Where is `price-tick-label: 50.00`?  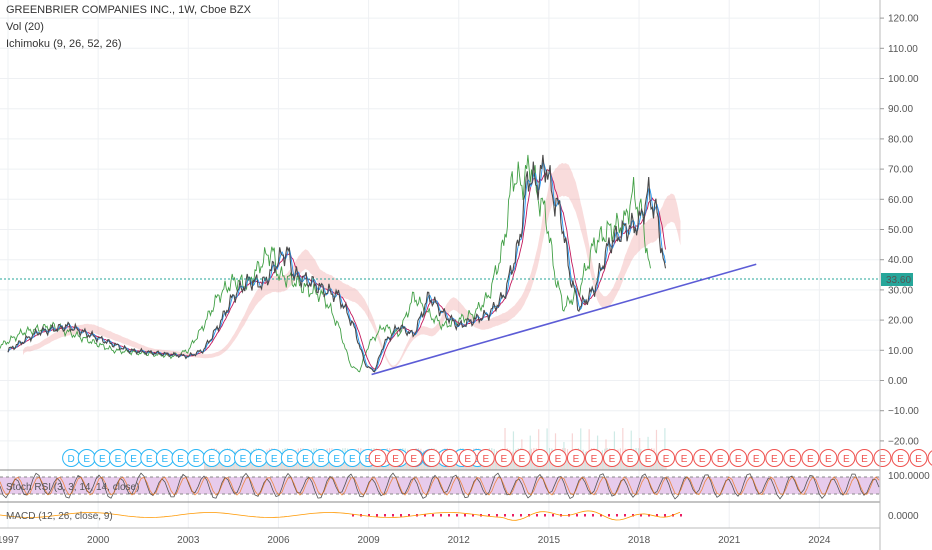
price-tick-label: 50.00 is located at coordinates (900, 230).